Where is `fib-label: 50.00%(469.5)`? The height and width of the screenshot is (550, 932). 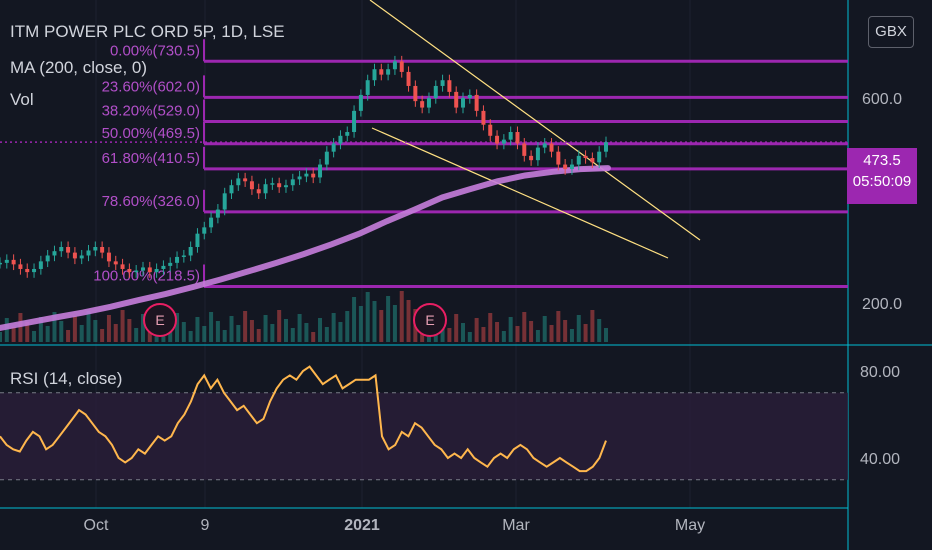 fib-label: 50.00%(469.5) is located at coordinates (151, 133).